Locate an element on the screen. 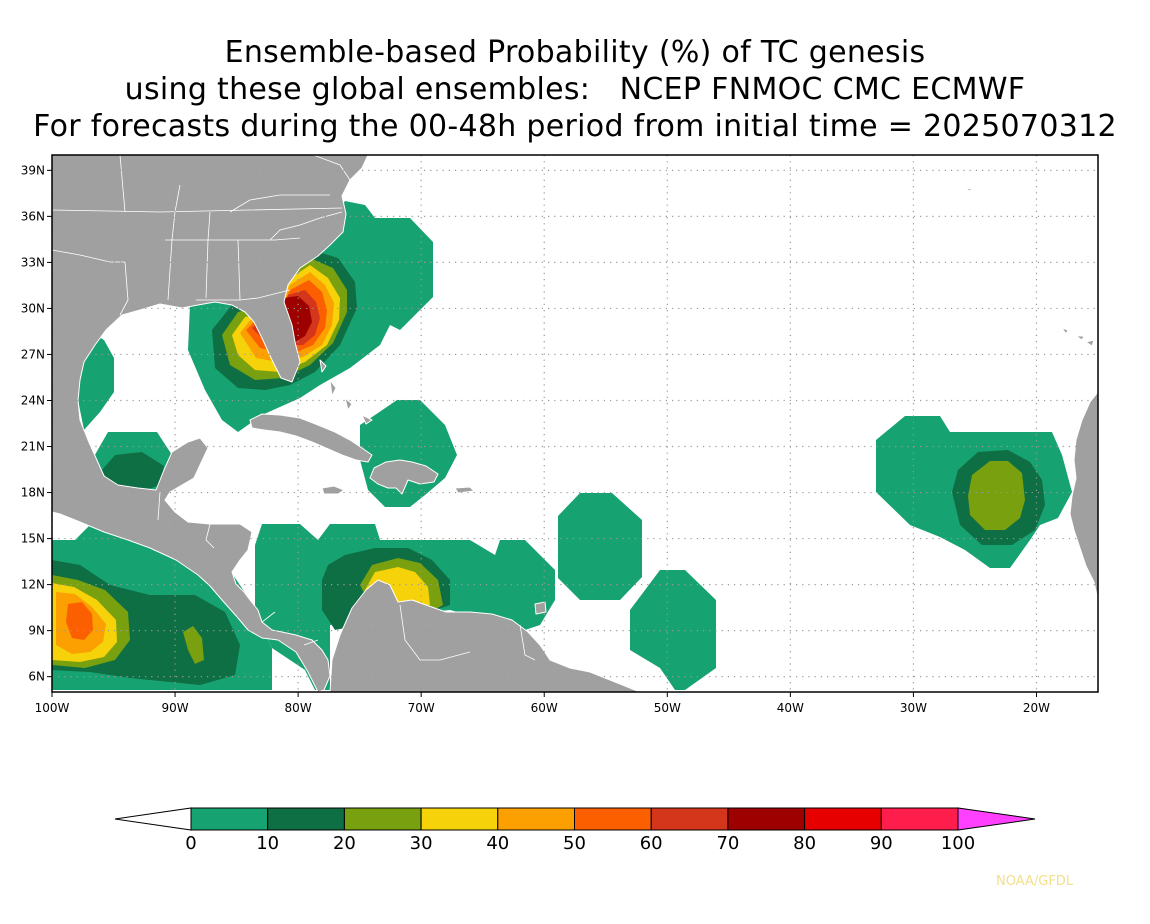 The width and height of the screenshot is (1150, 924). prob-region-hispaniola is located at coordinates (408, 453).